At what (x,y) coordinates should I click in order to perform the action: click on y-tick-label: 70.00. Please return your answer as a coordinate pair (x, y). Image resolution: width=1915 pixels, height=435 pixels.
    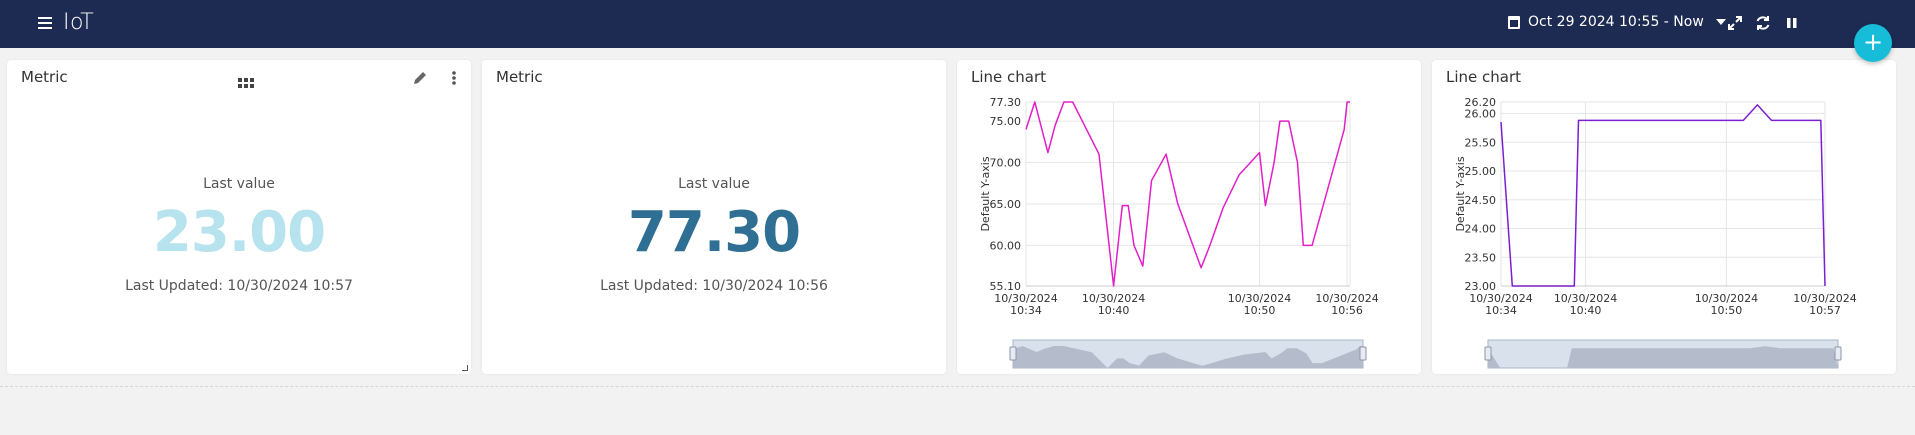
    Looking at the image, I should click on (1006, 163).